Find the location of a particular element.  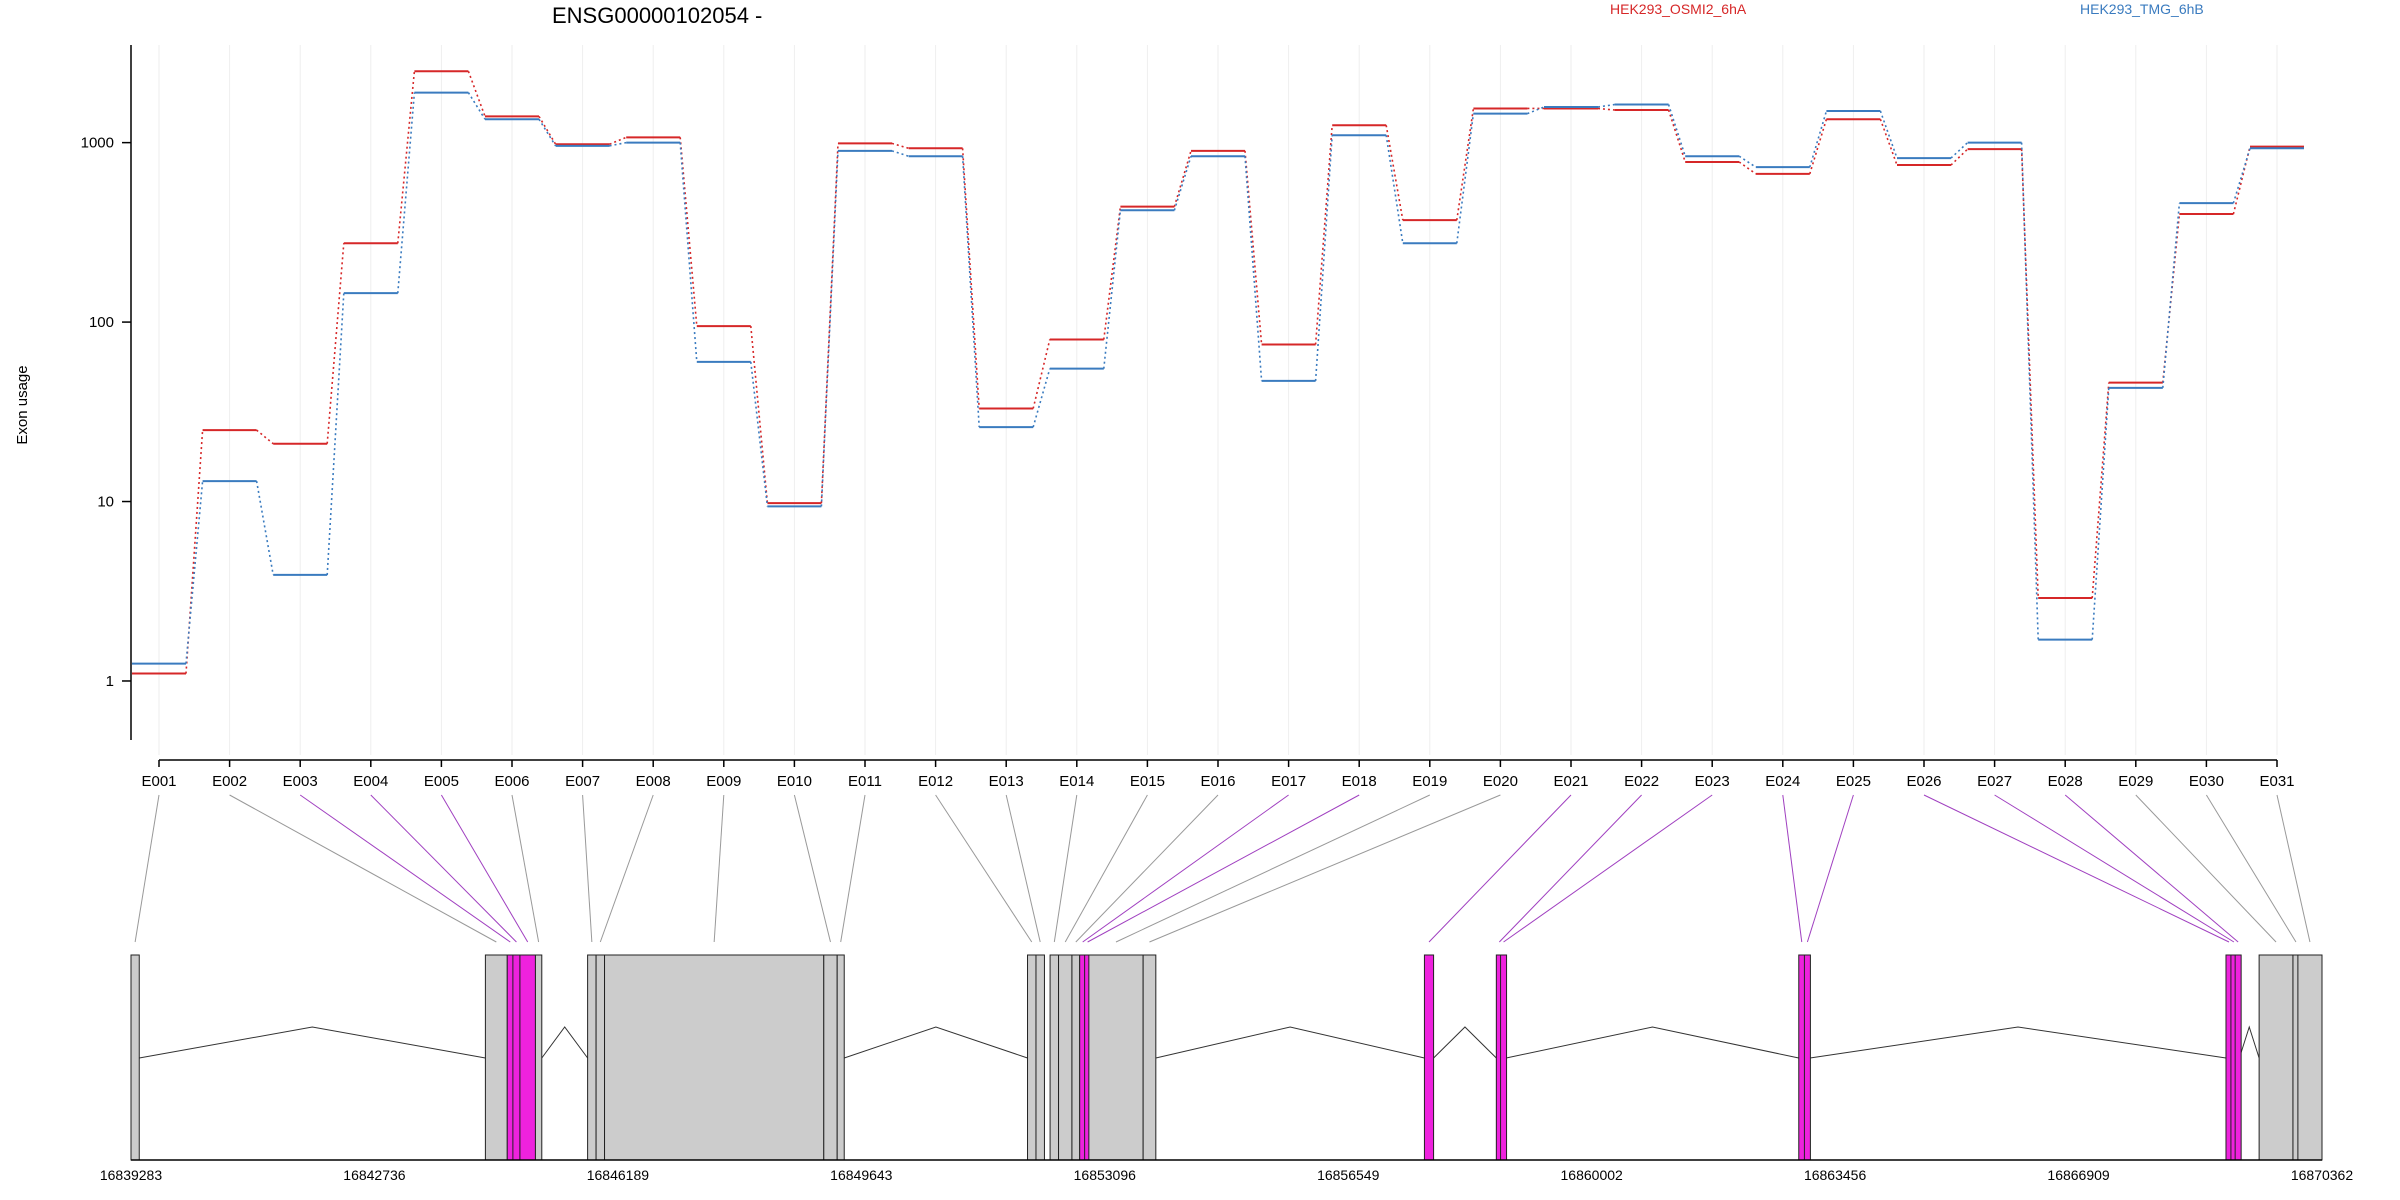

x-tick-label: E001 is located at coordinates (158, 781).